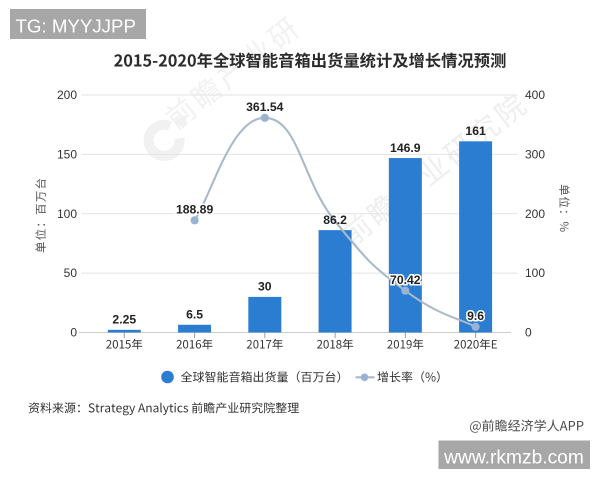 This screenshot has height=480, width=600. Describe the element at coordinates (194, 315) in the screenshot. I see `svg-text: 6.5` at that location.